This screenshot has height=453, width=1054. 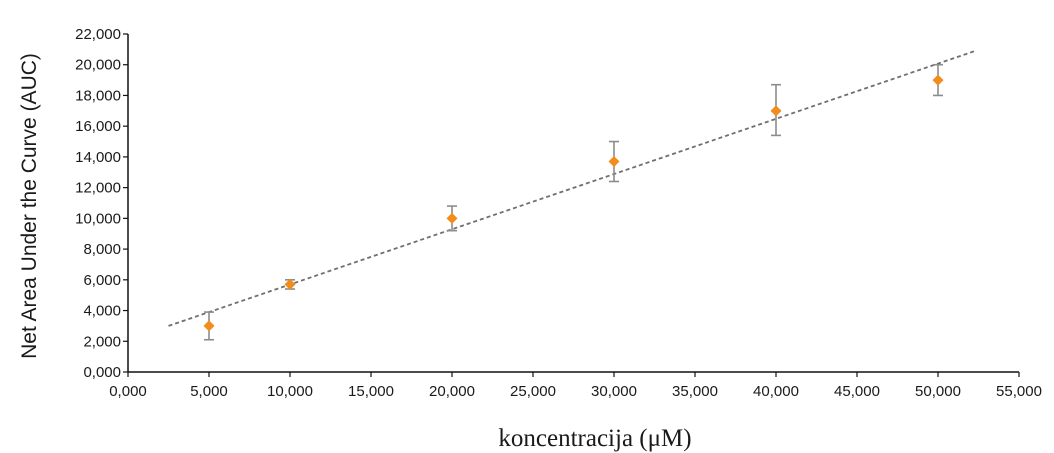 What do you see at coordinates (98, 126) in the screenshot?
I see `y-tick-label: 16,000` at bounding box center [98, 126].